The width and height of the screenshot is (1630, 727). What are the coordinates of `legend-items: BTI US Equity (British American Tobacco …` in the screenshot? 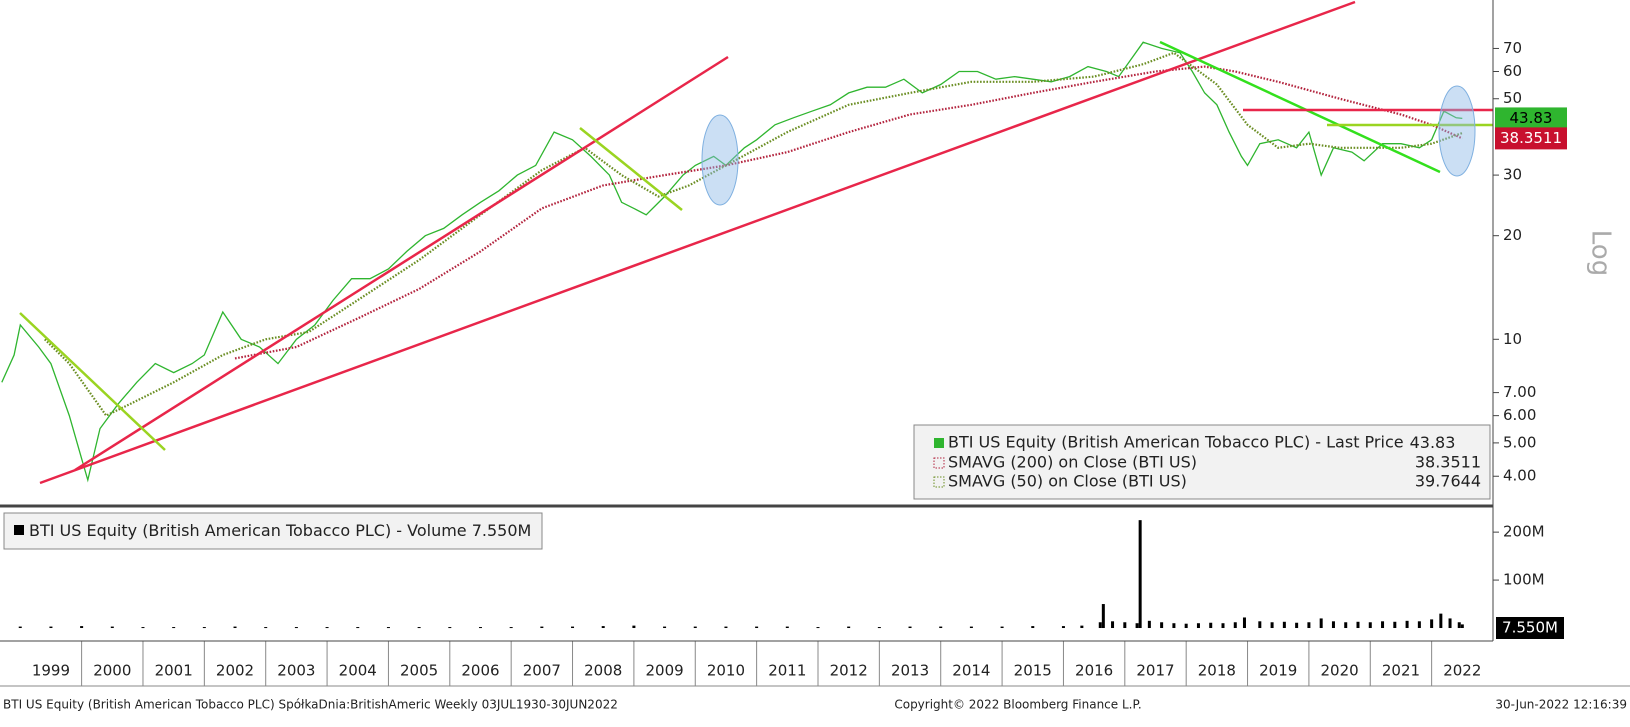 It's located at (1207, 462).